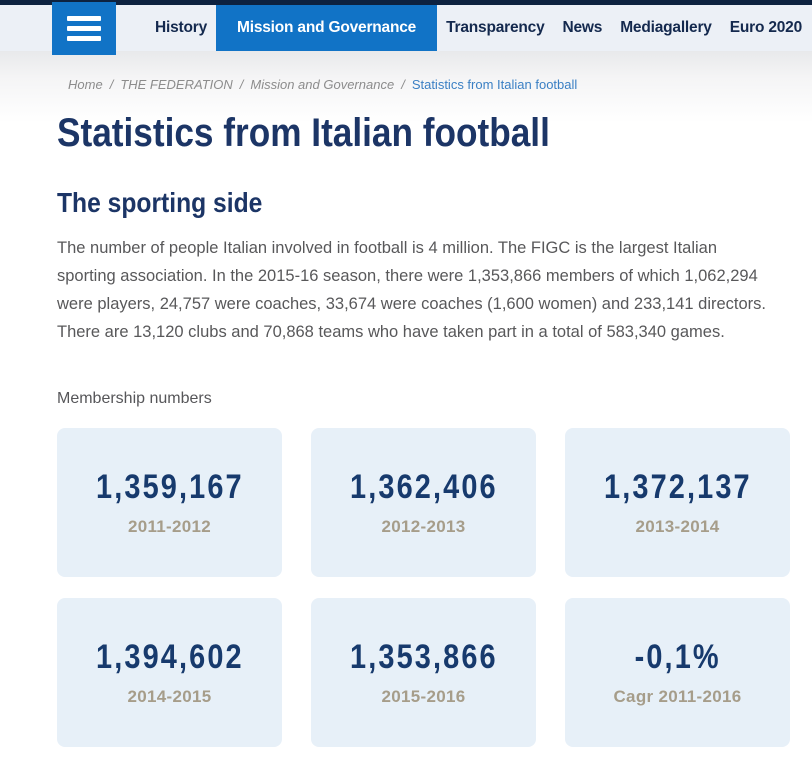 The width and height of the screenshot is (812, 769). I want to click on breadcrumb-link: Mission and Governance, so click(322, 84).